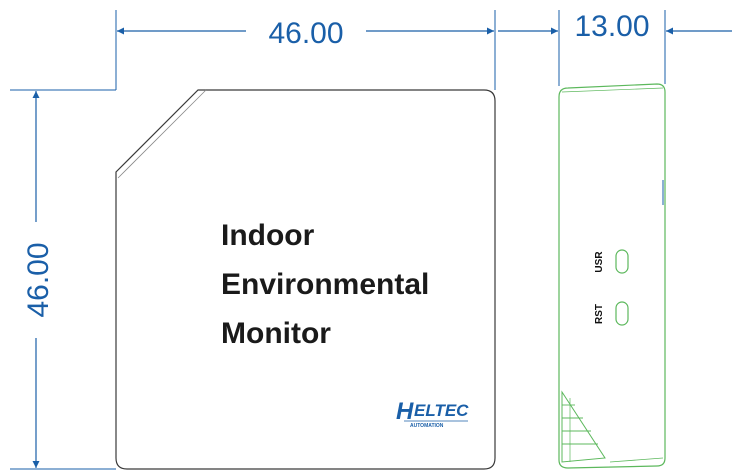 Image resolution: width=734 pixels, height=473 pixels. I want to click on height-dimension: 46.00, so click(63, 279).